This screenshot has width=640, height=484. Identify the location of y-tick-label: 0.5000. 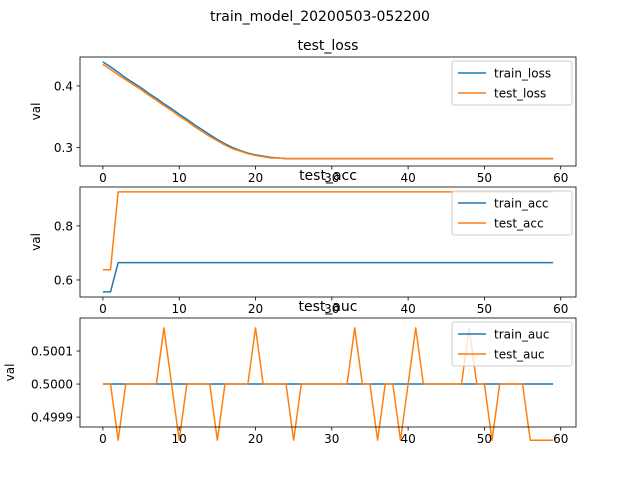
(52, 385).